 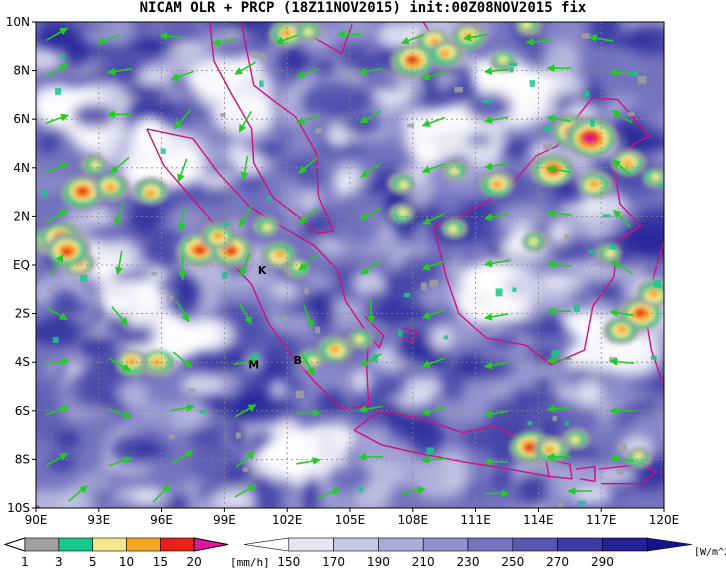 I want to click on lat-tick-label: 8S, so click(x=22, y=459).